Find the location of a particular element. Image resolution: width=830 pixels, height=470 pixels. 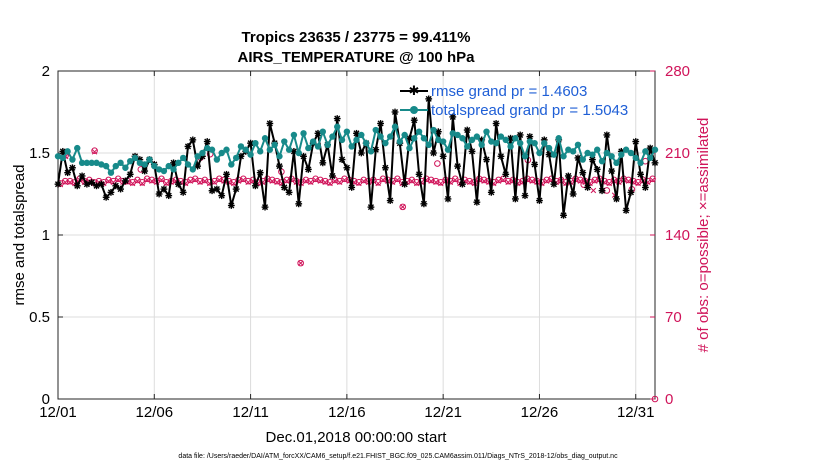

x-tick-labels: 12/01 12/06 12/11 12/16 12/21 12/26 12/31 is located at coordinates (346, 412).